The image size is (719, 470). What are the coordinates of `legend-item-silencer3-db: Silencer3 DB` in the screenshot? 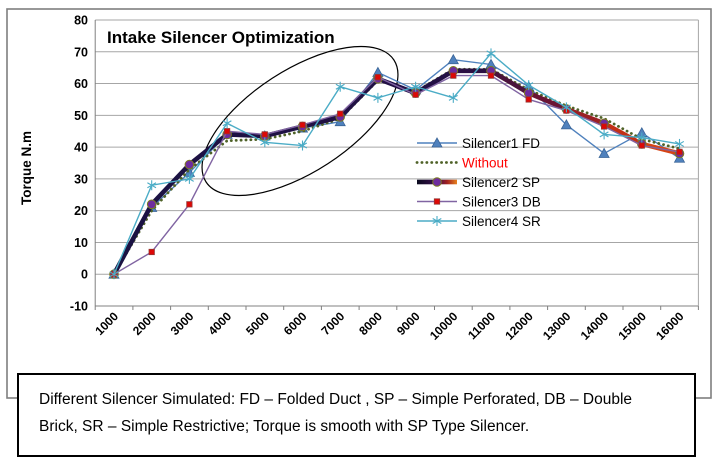 It's located at (479, 201).